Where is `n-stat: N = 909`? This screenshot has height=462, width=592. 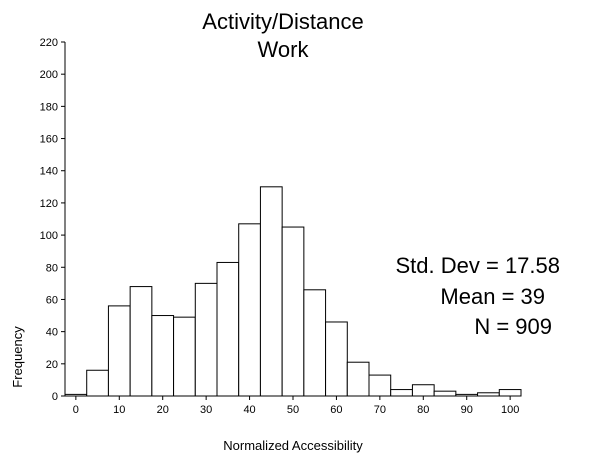
n-stat: N = 909 is located at coordinates (513, 326).